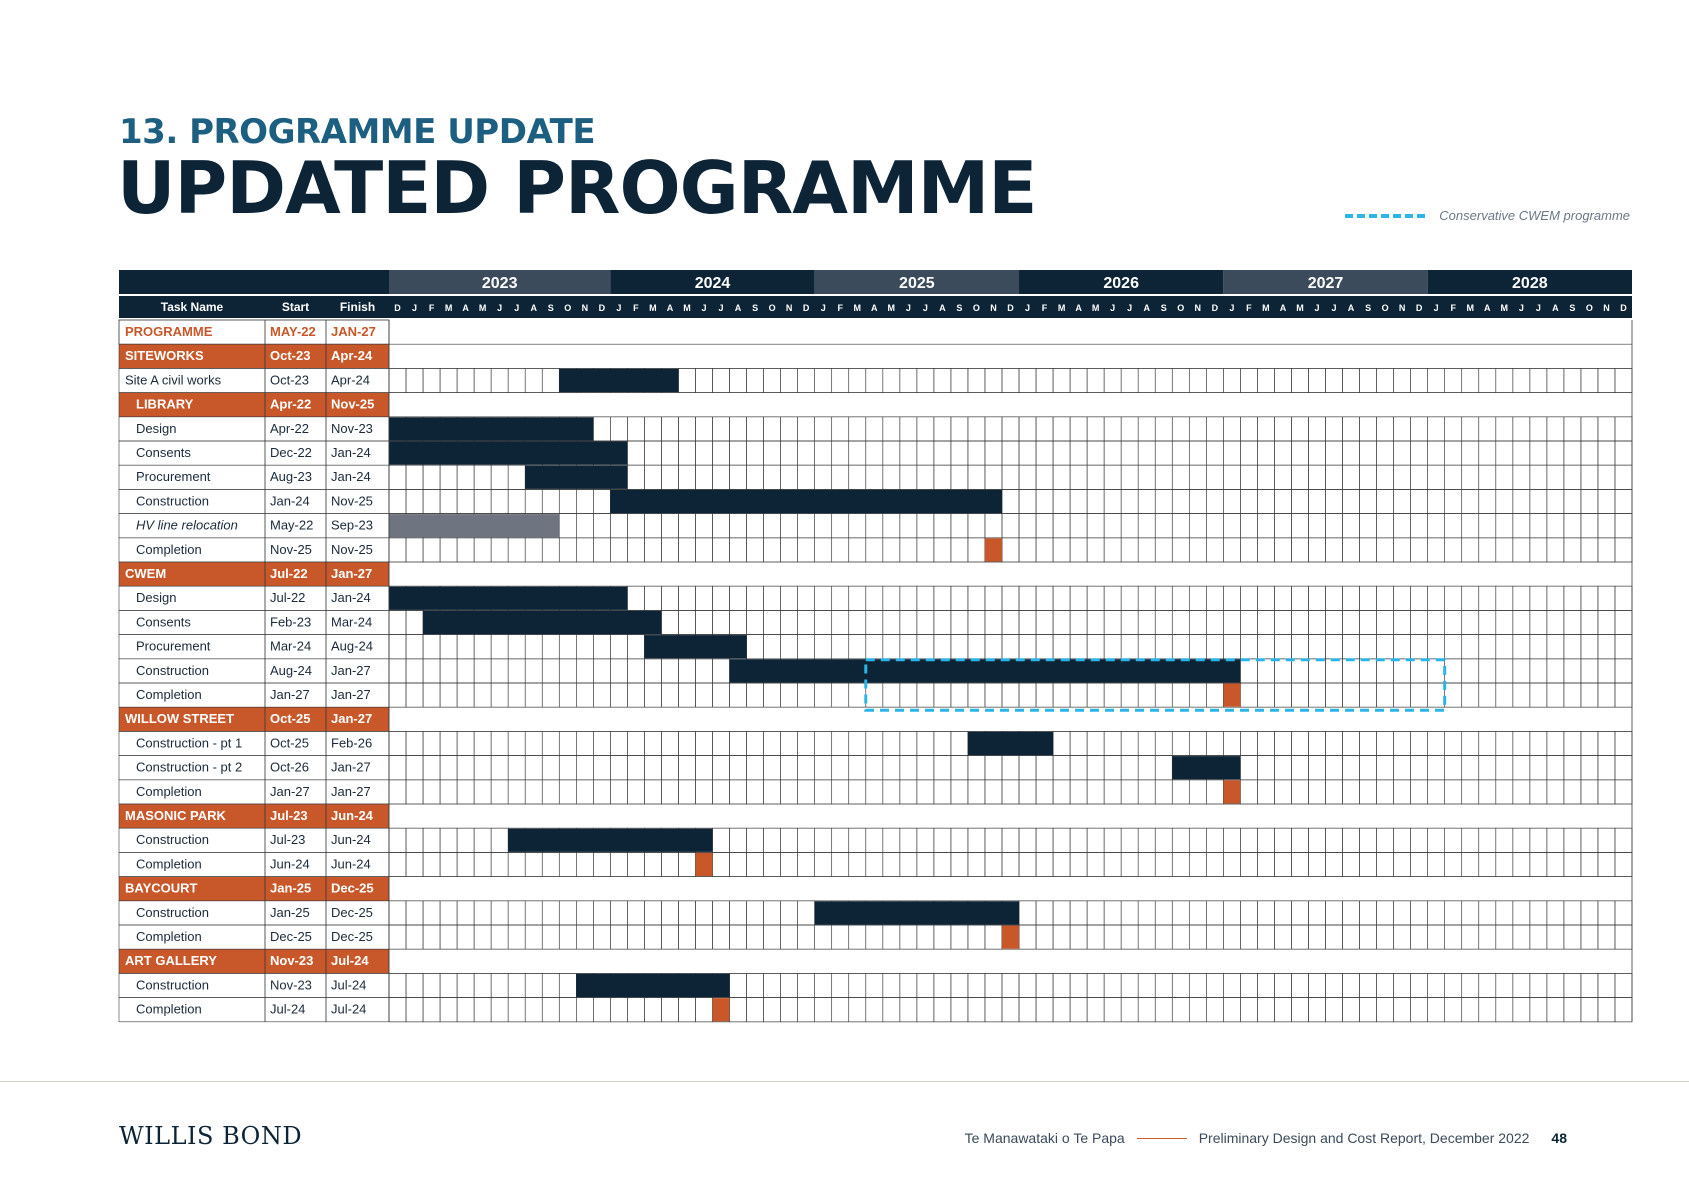 The width and height of the screenshot is (1689, 1194). What do you see at coordinates (287, 597) in the screenshot?
I see `task-start: Jul-22` at bounding box center [287, 597].